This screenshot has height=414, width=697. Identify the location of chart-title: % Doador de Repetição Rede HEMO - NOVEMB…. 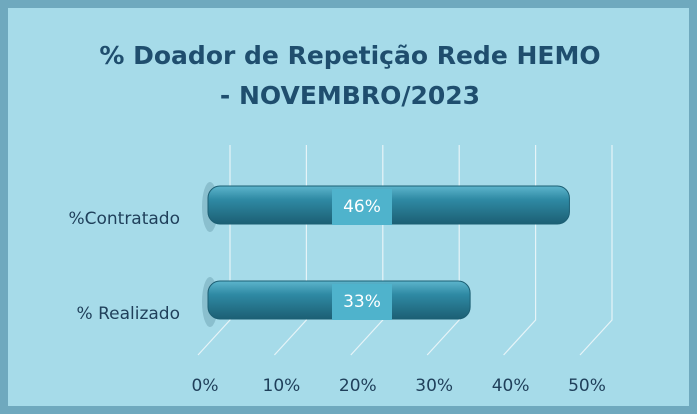
(350, 75).